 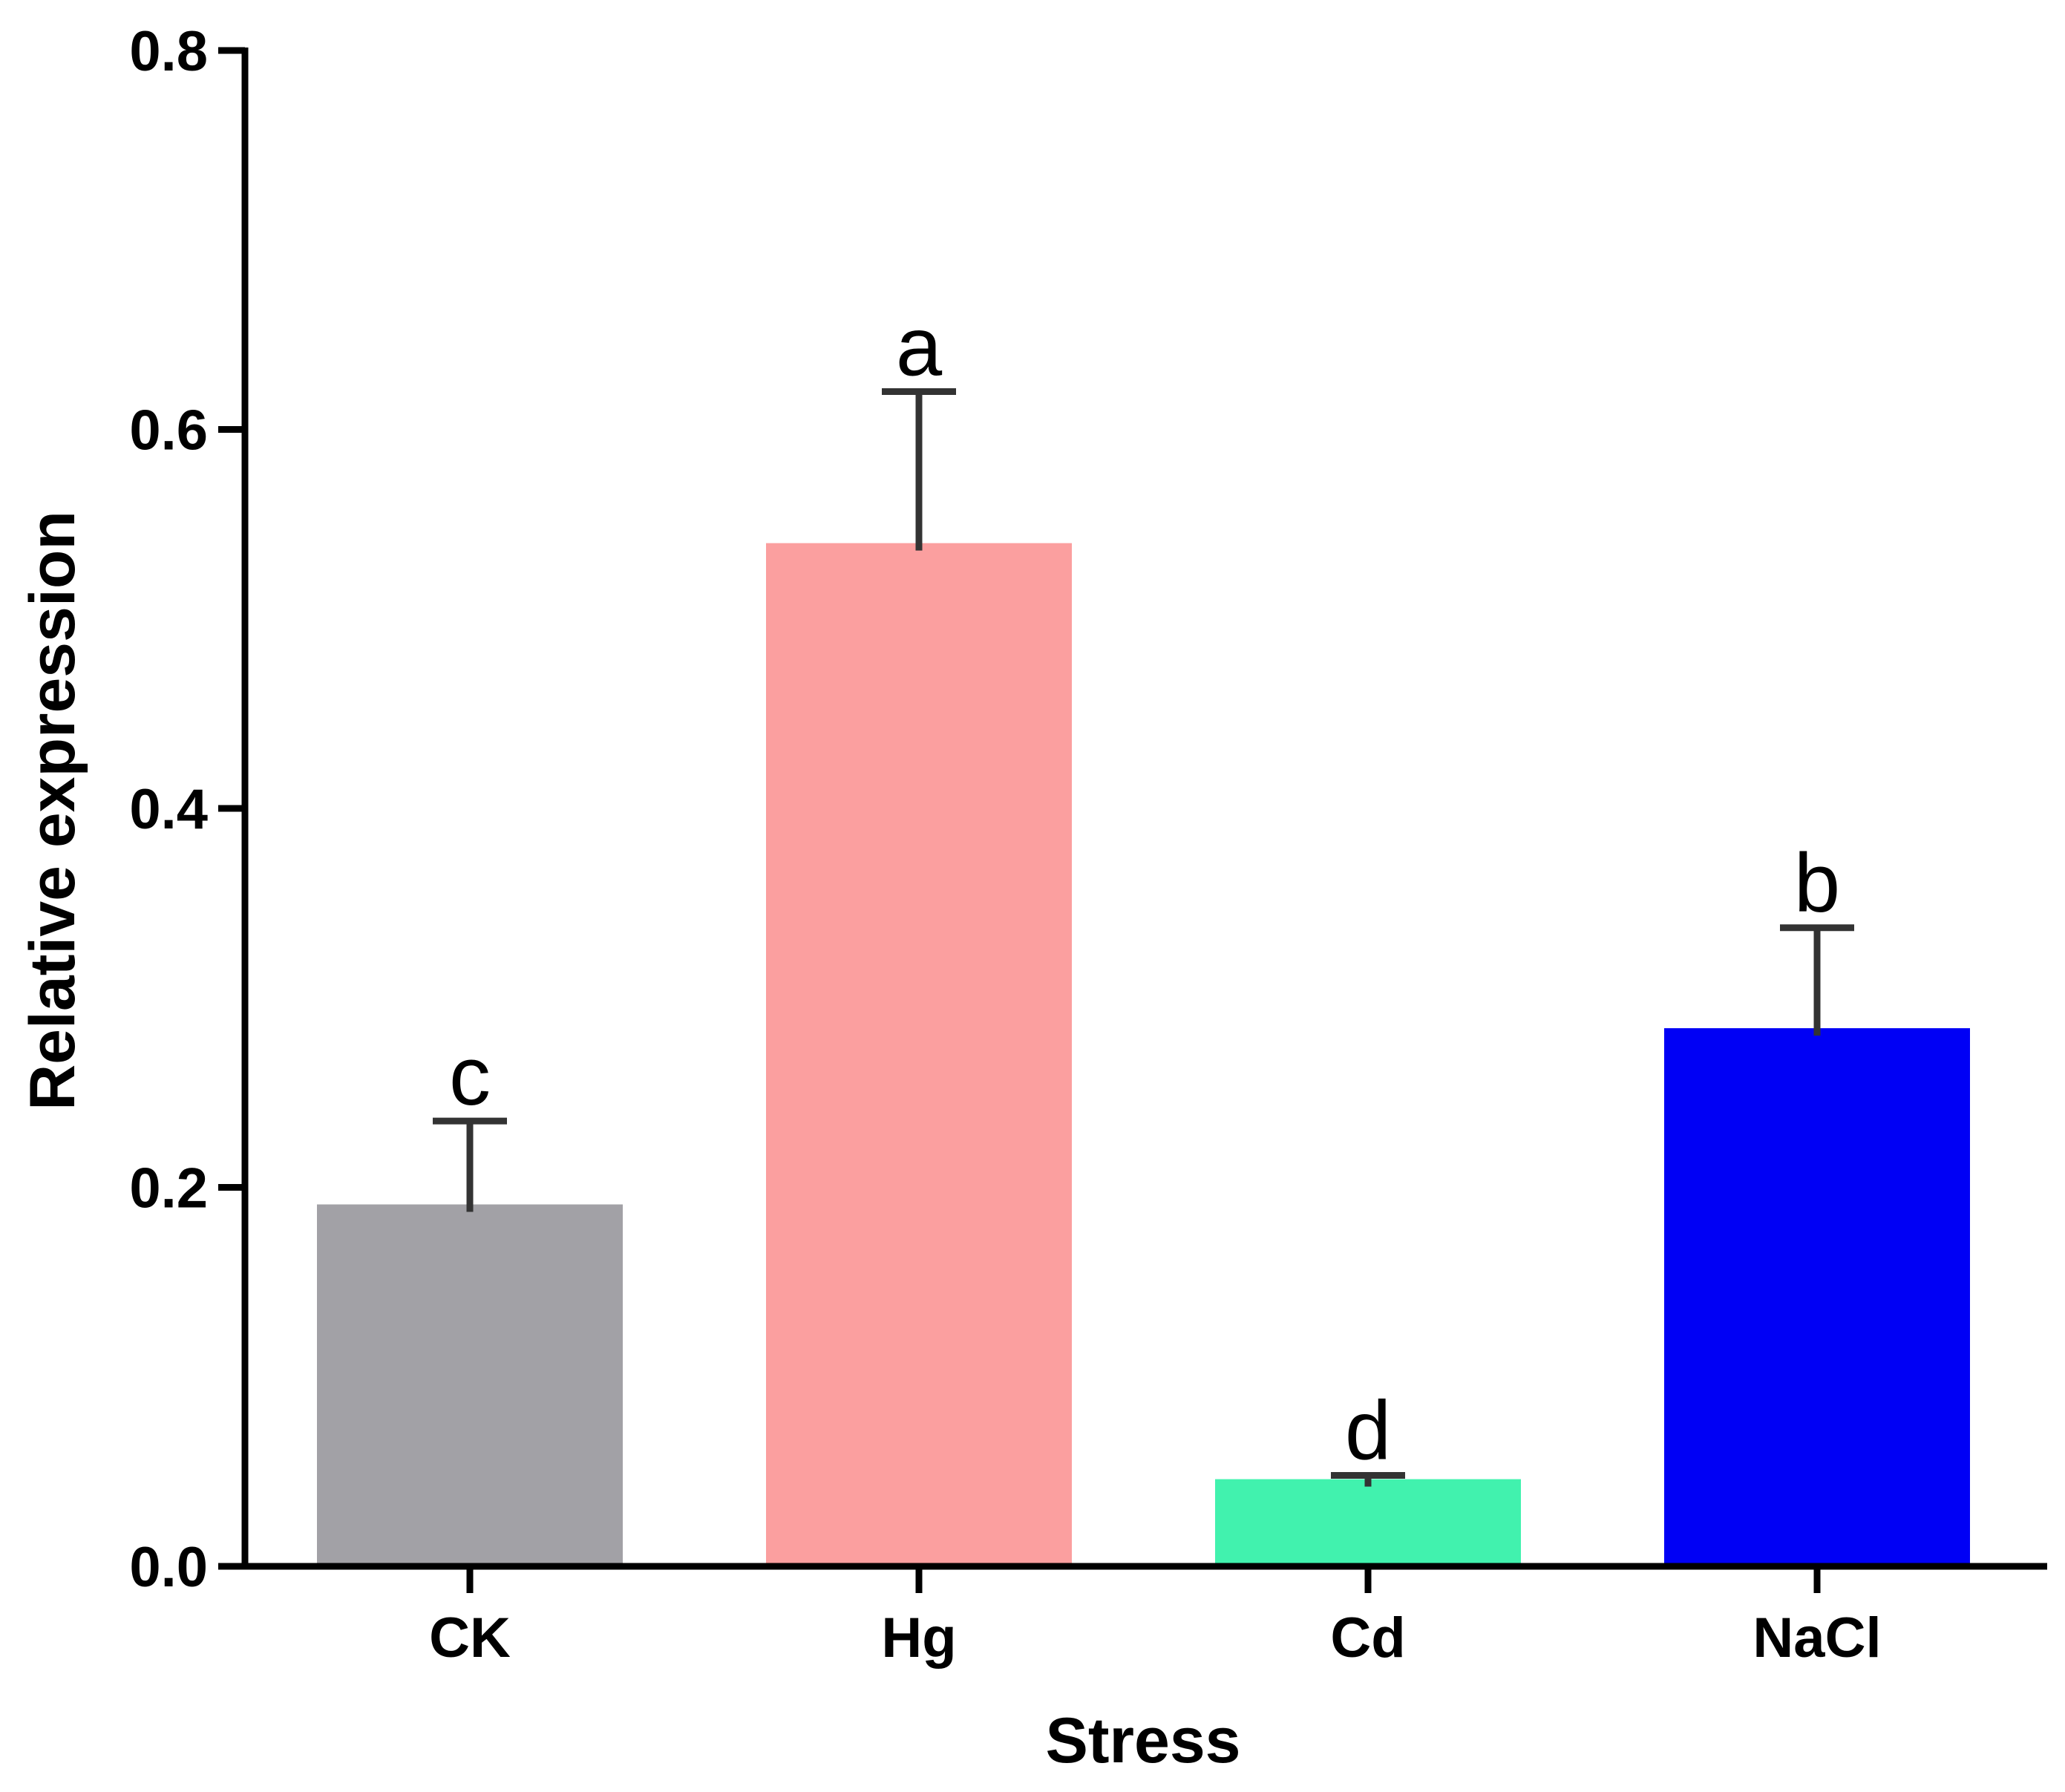 I want to click on y-tick-label: 0.0, so click(x=168, y=1567).